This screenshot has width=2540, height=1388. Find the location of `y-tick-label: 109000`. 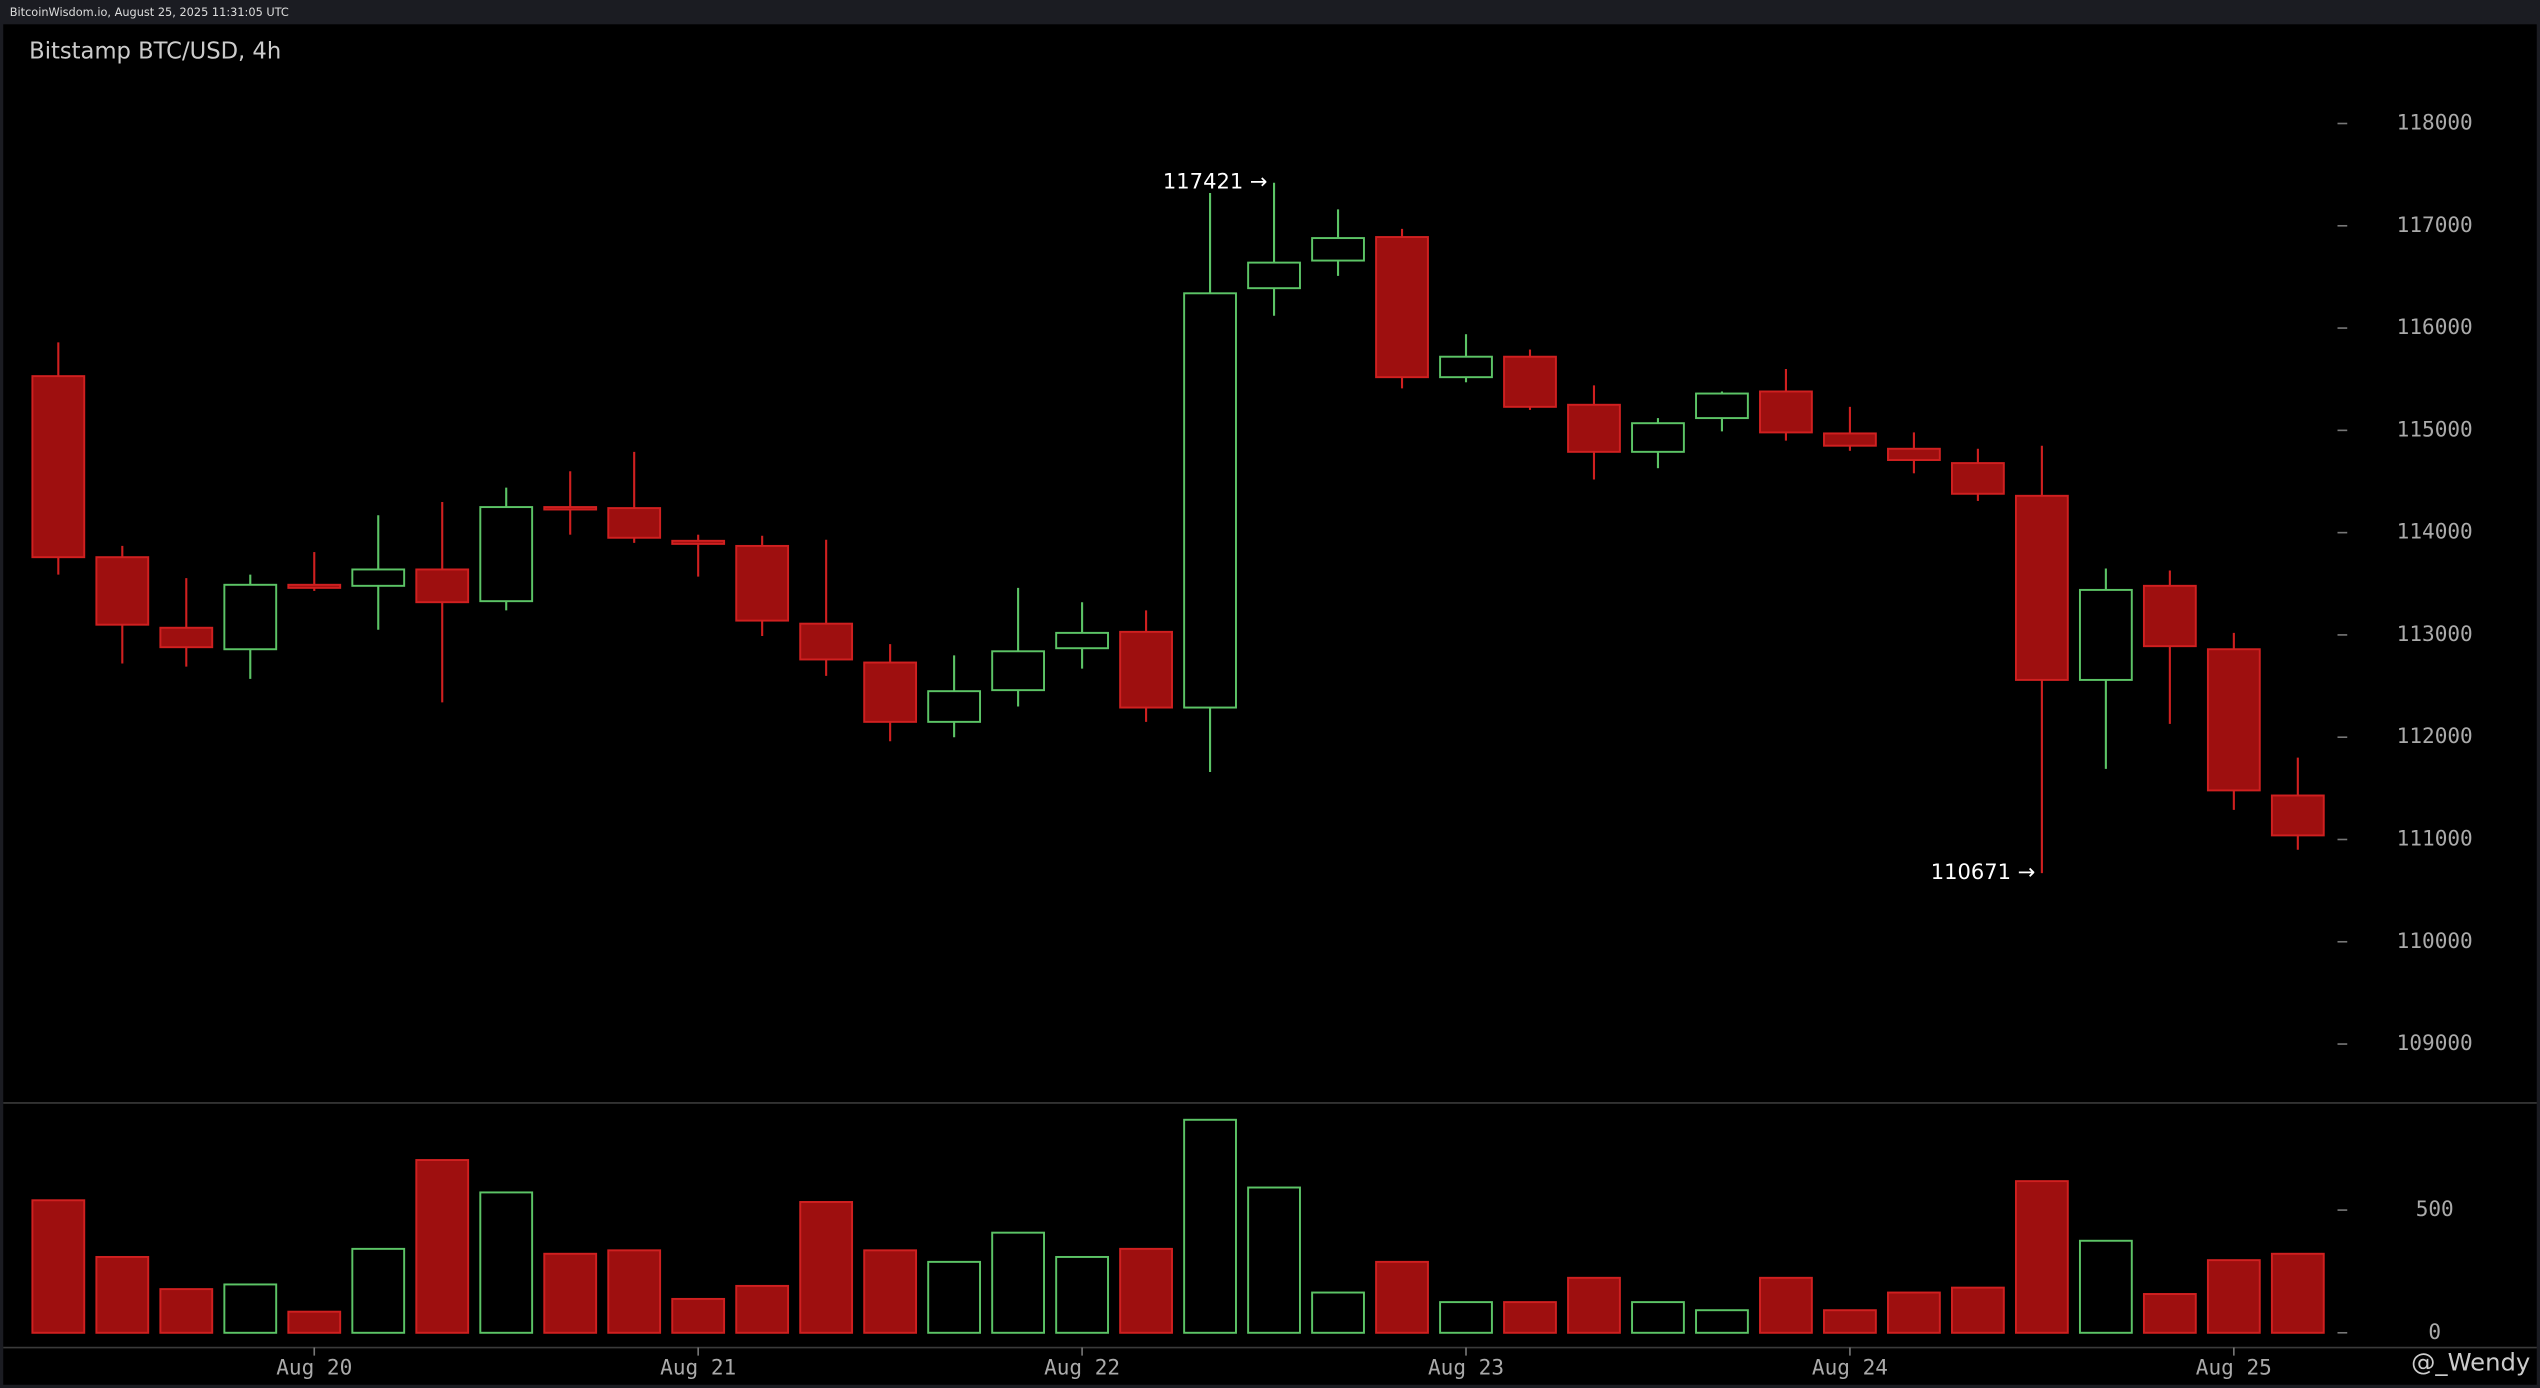

y-tick-label: 109000 is located at coordinates (2435, 1042).